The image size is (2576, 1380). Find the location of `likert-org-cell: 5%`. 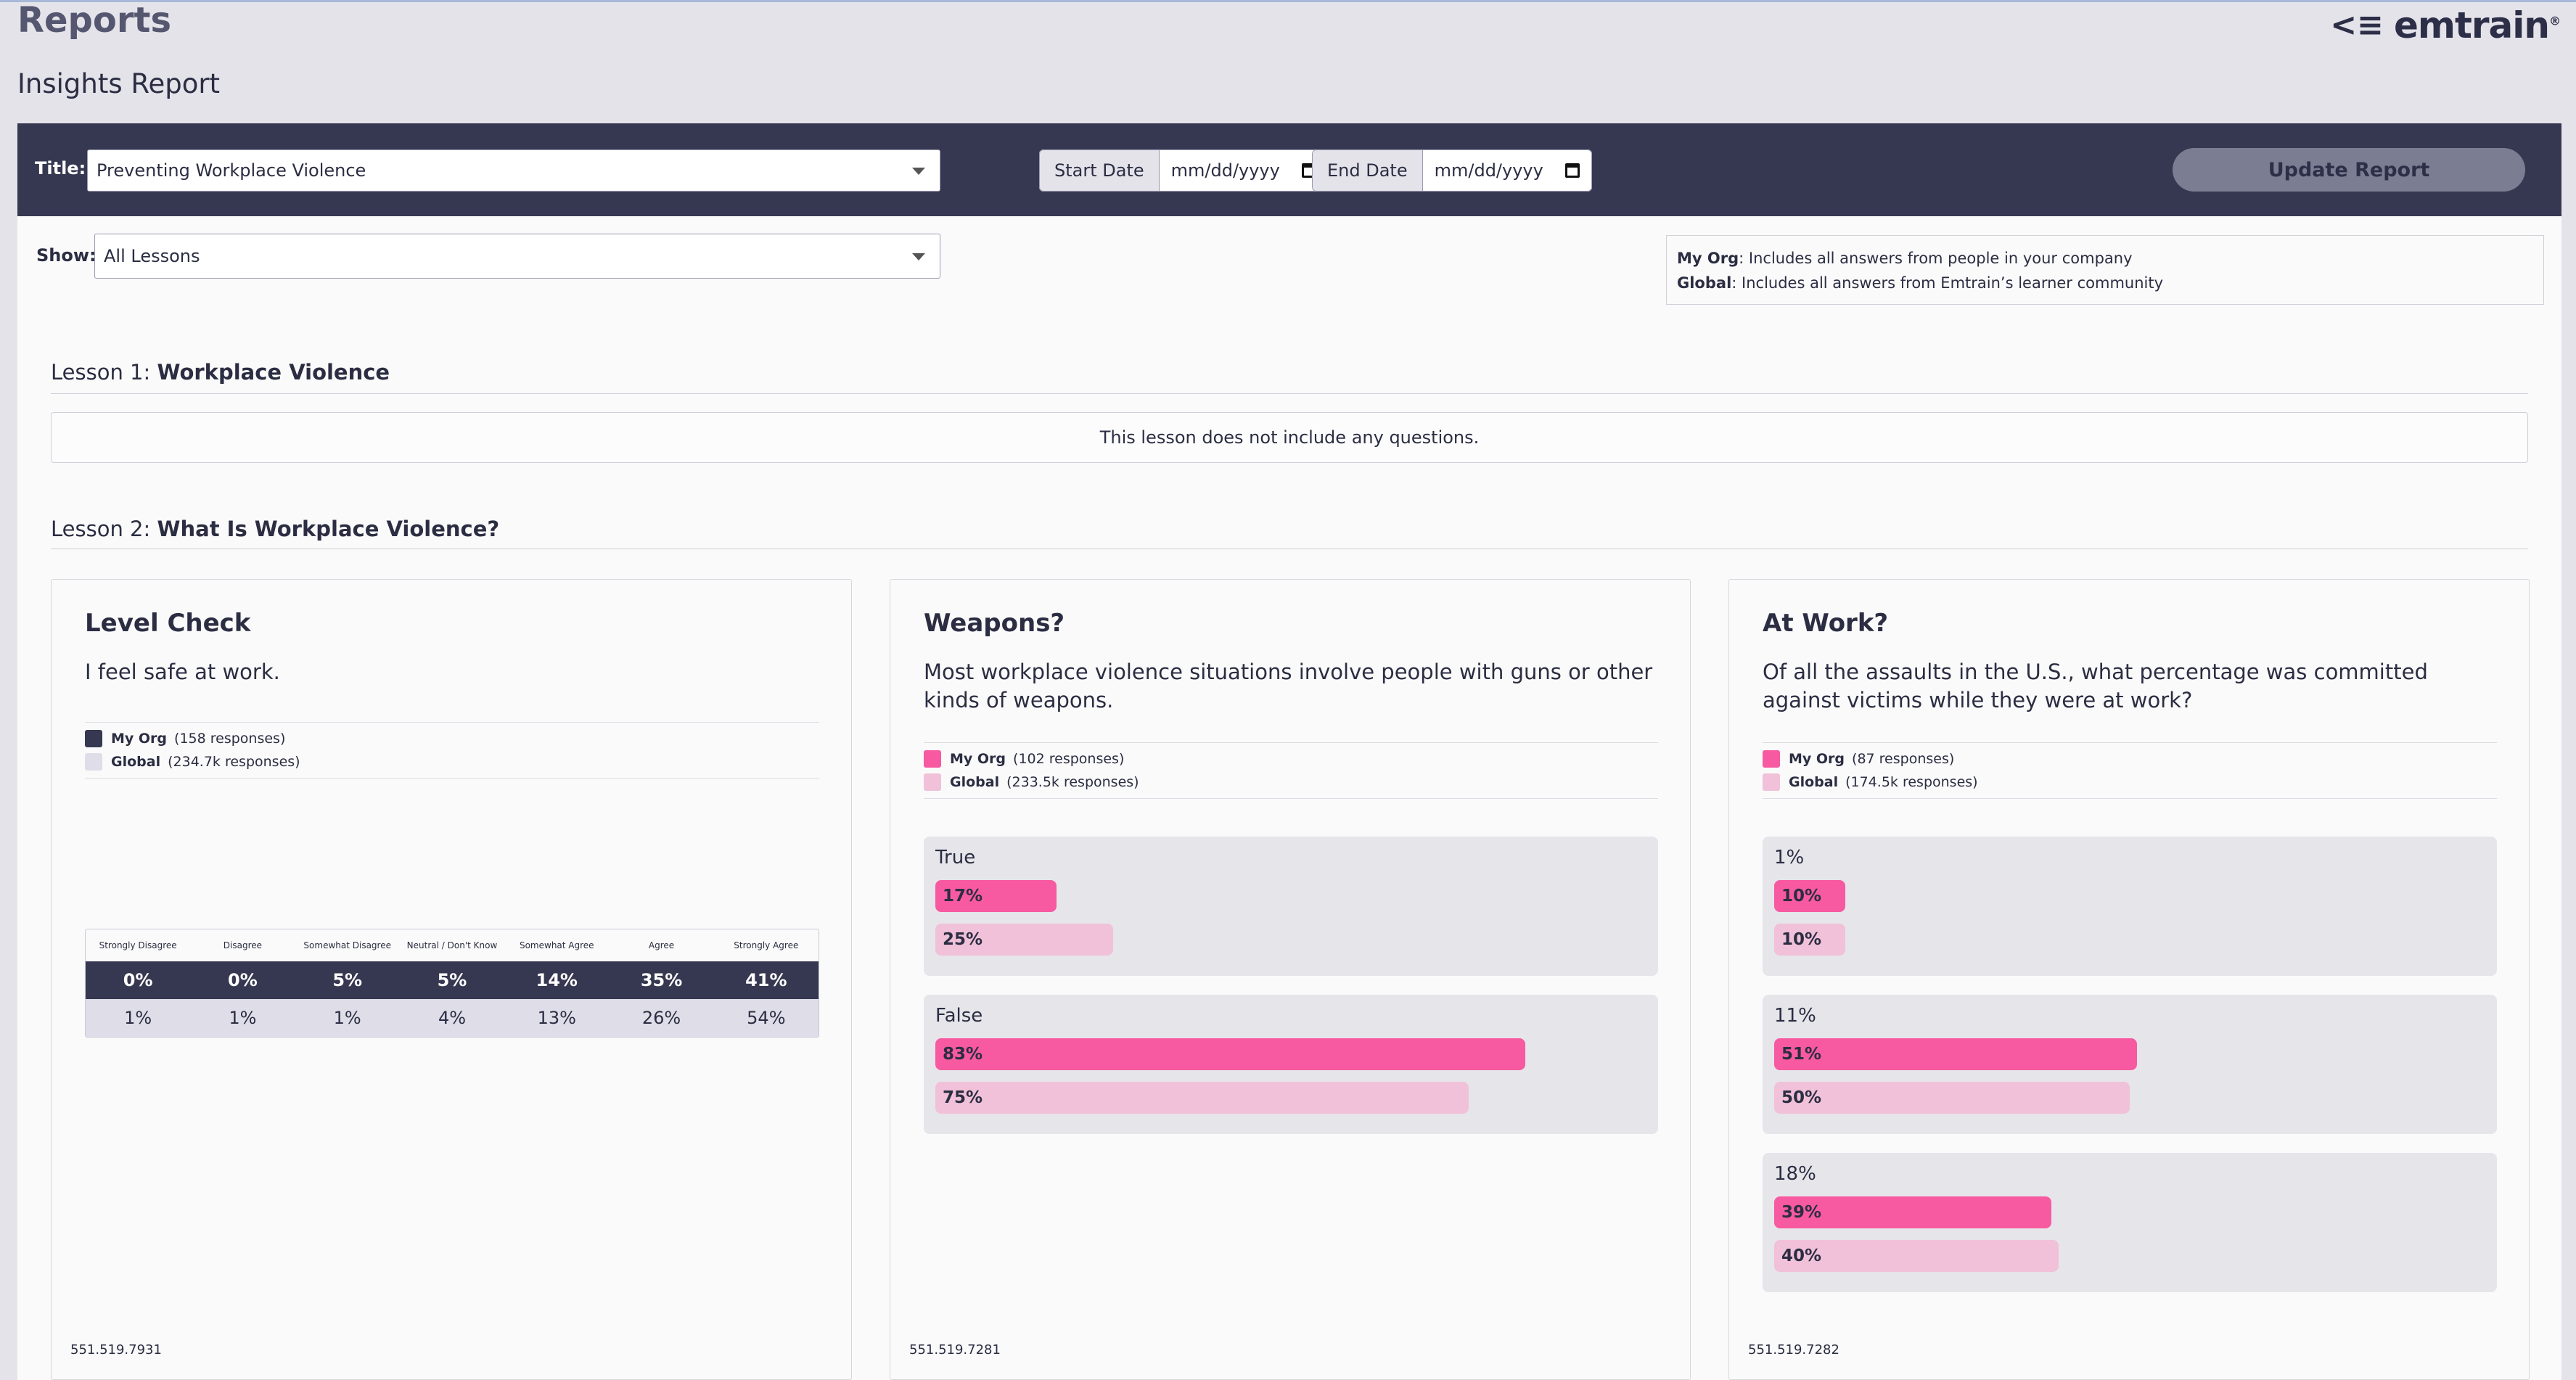

likert-org-cell: 5% is located at coordinates (347, 980).